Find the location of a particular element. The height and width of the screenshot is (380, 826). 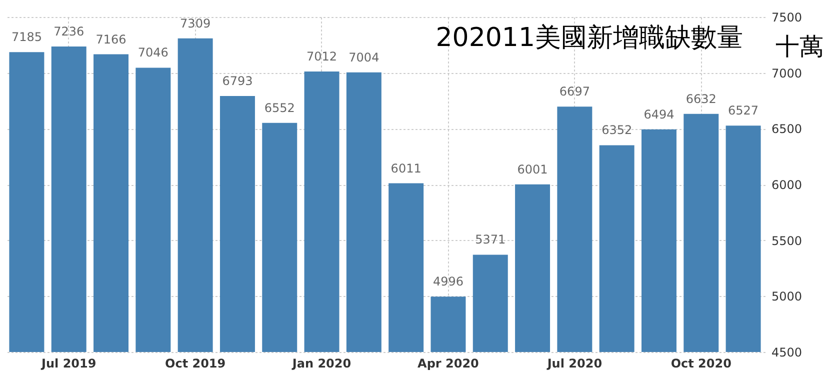

data-label: 5371 is located at coordinates (490, 239).